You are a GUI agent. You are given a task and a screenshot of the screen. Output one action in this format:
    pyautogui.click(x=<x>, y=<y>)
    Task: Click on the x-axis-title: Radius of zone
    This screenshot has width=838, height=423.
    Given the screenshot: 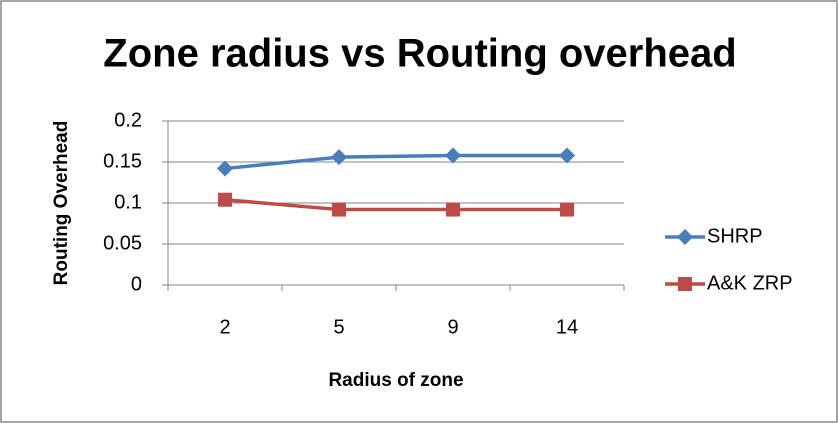 What is the action you would take?
    pyautogui.click(x=395, y=380)
    